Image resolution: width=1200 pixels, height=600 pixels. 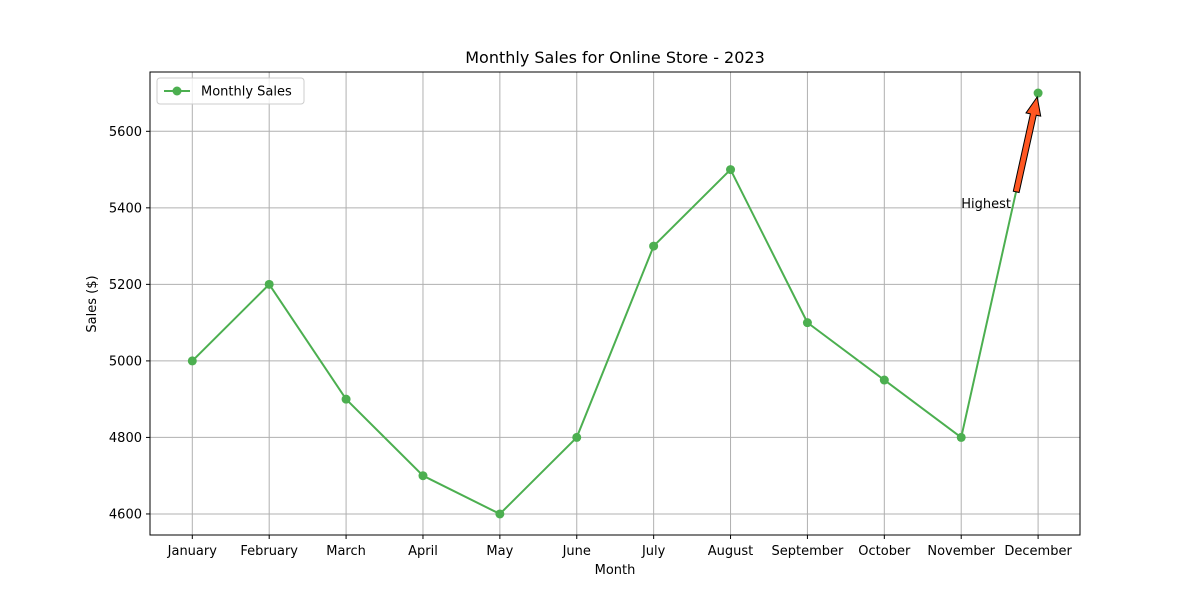 I want to click on legend-marker-swatch, so click(x=177, y=91).